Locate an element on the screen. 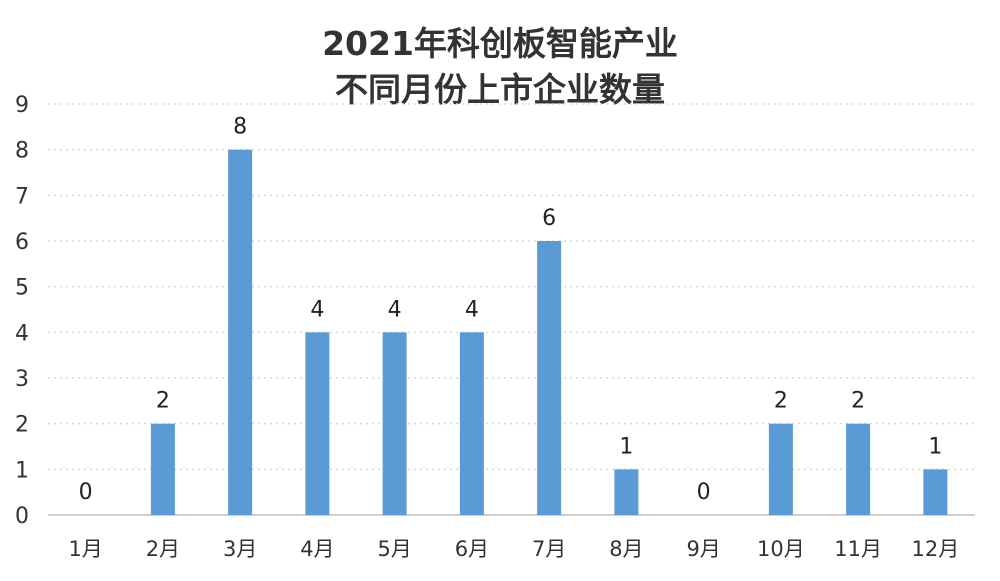 This screenshot has width=1000, height=581. x-tick-label: 1月 is located at coordinates (85, 549).